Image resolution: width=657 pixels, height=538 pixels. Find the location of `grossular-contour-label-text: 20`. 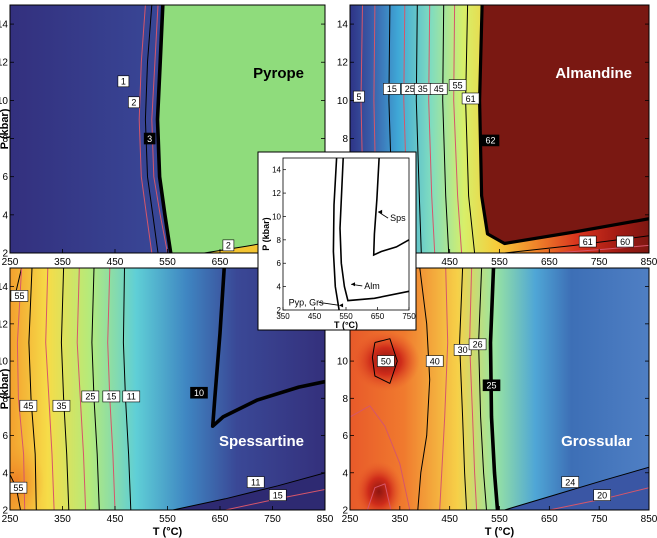

grossular-contour-label-text: 20 is located at coordinates (602, 495).